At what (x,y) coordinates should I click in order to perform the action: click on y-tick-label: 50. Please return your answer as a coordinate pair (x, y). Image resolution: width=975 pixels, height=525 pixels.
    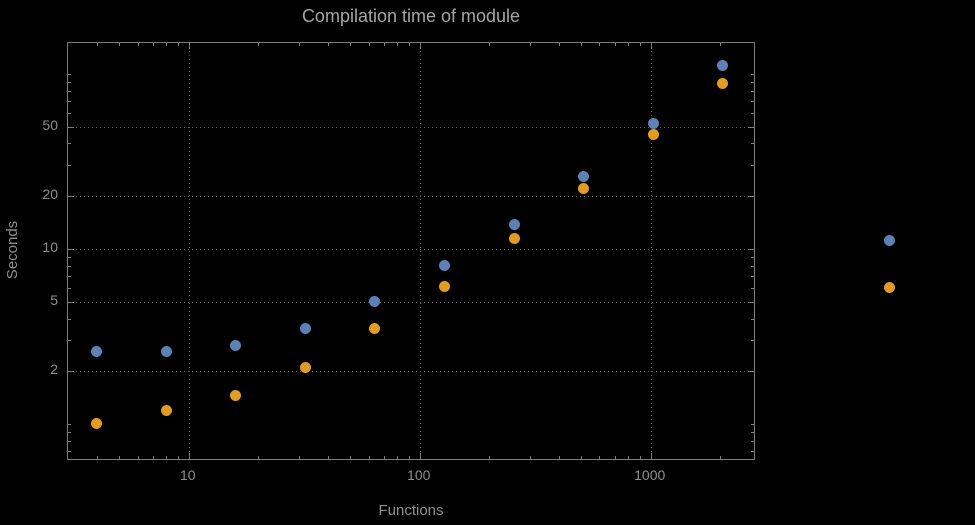
    Looking at the image, I should click on (50, 124).